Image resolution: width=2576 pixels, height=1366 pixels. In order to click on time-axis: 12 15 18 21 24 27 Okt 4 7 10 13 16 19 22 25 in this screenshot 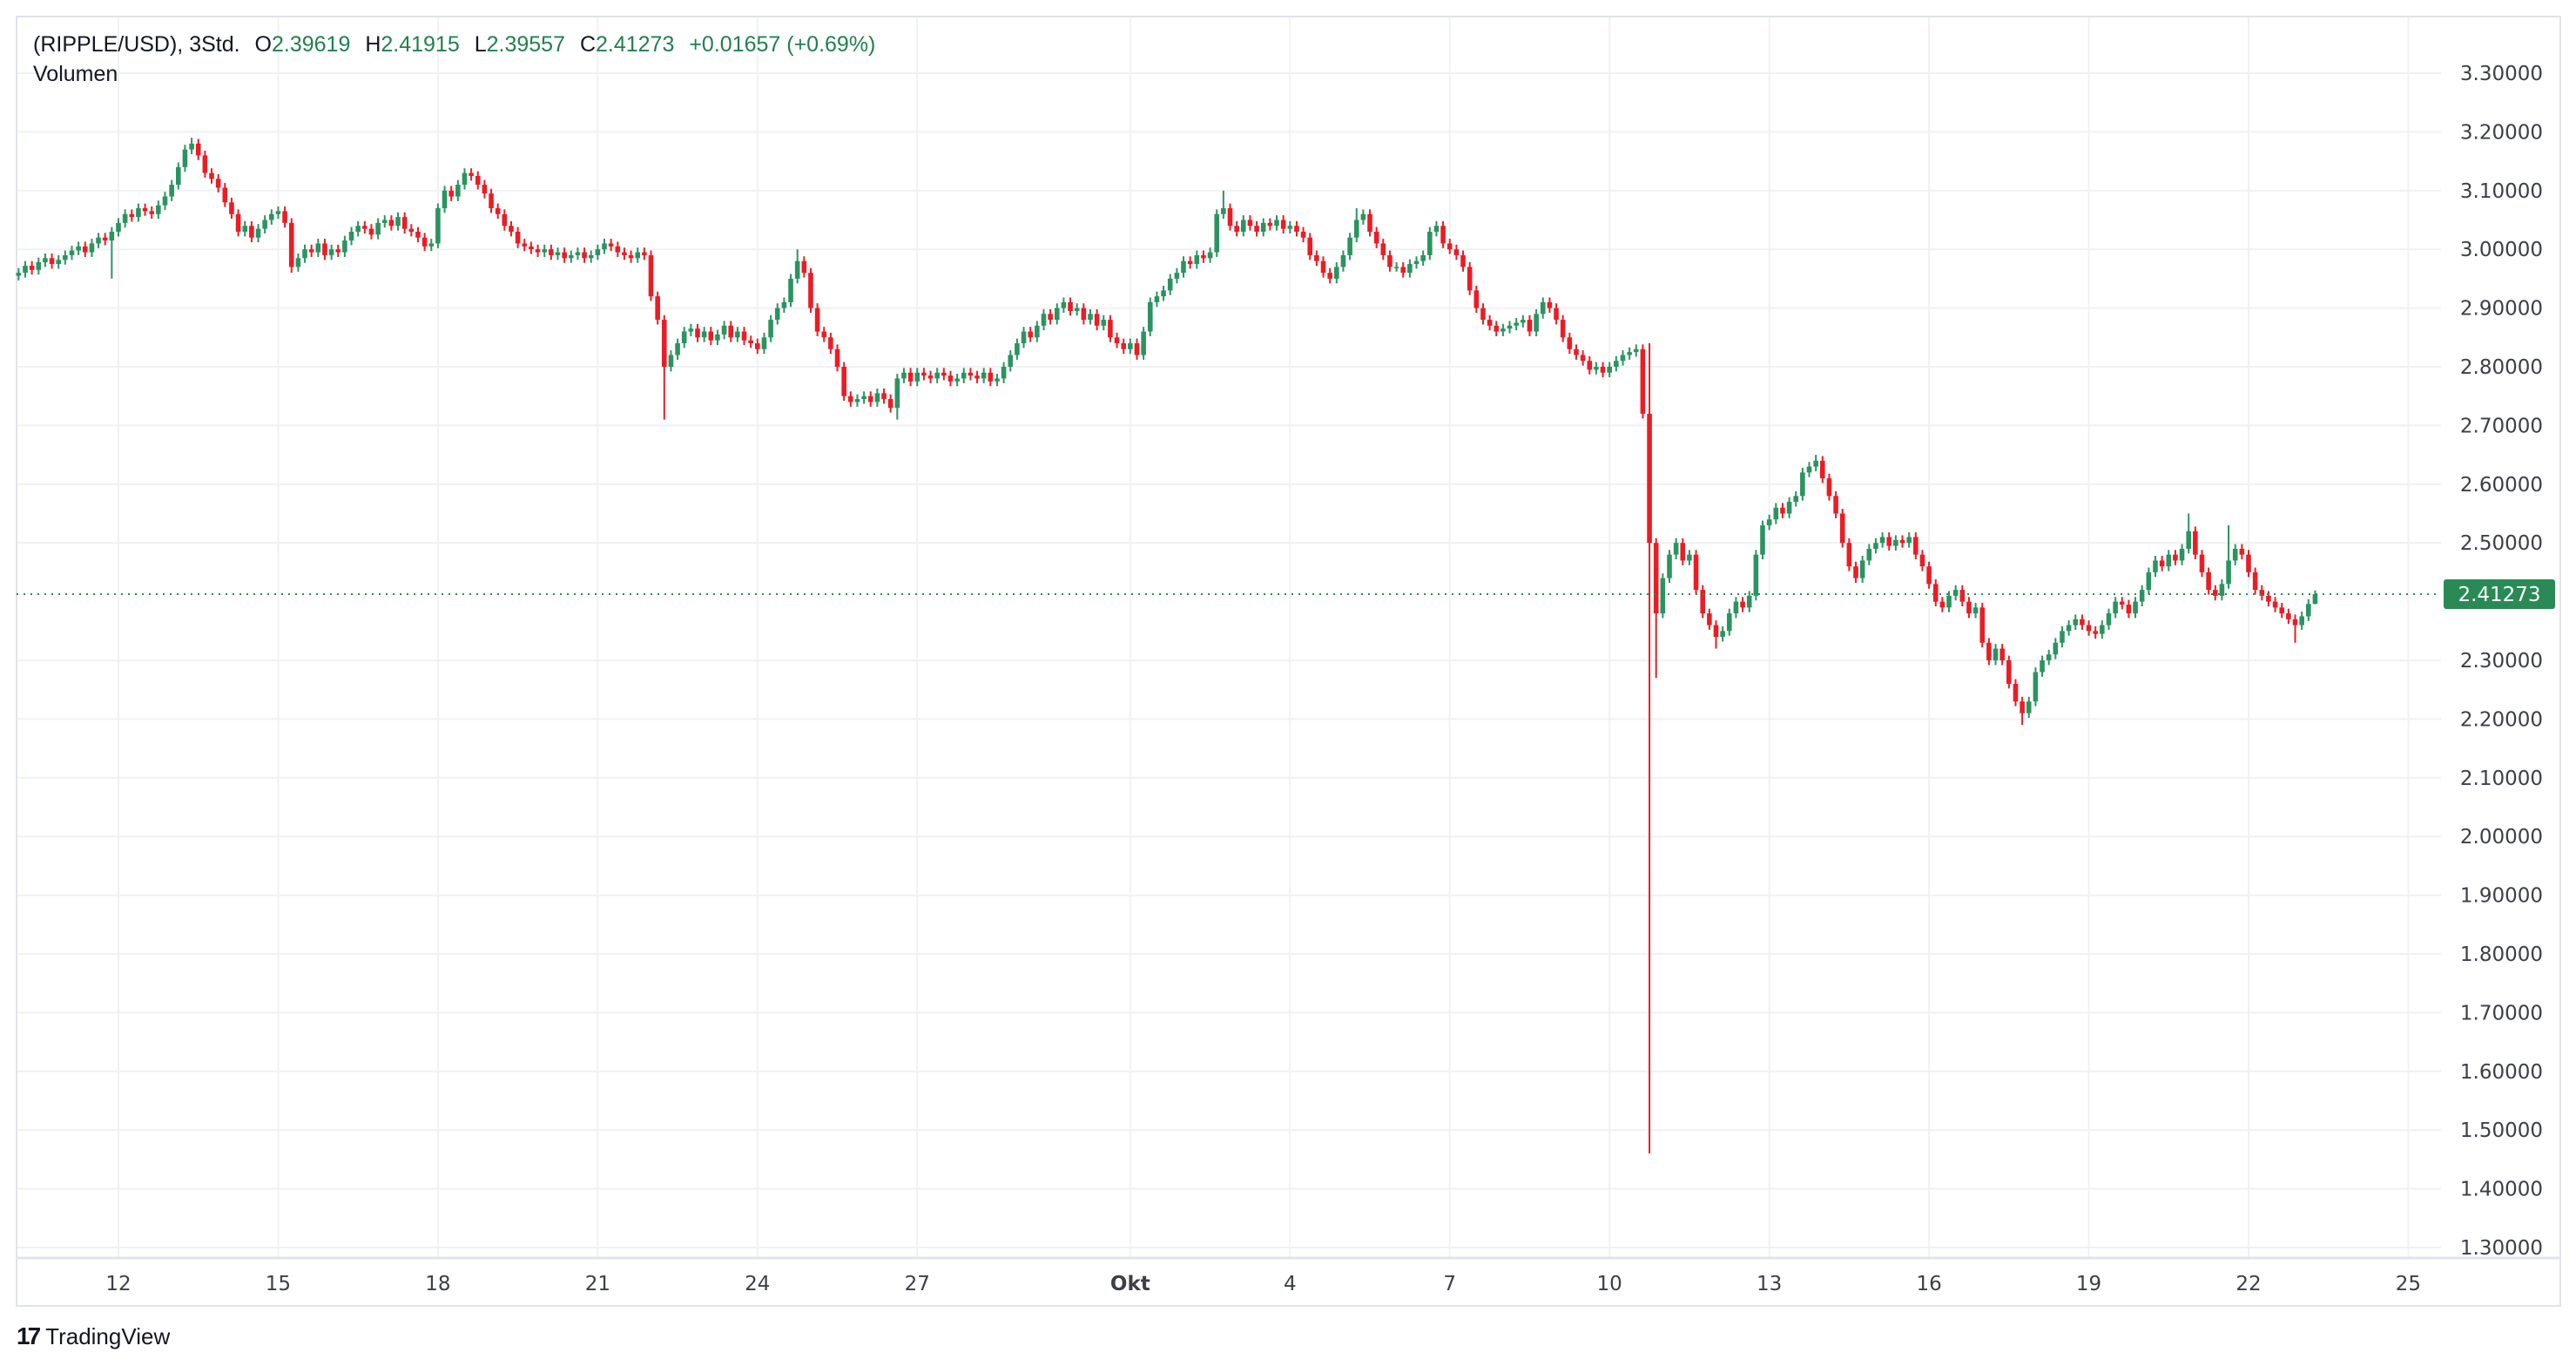, I will do `click(1263, 1284)`.